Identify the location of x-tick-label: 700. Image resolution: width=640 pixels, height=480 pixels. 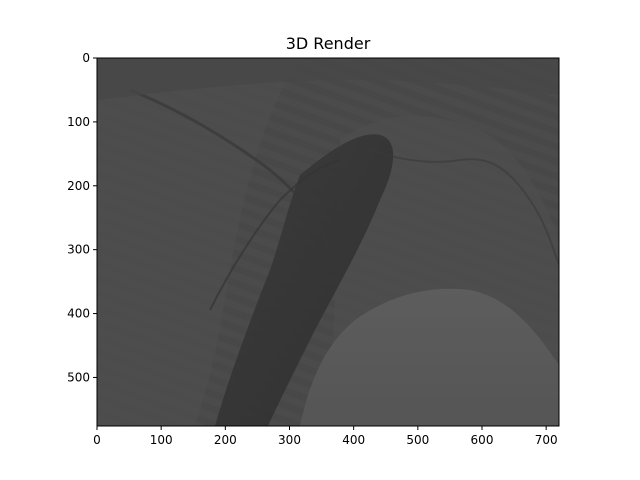
(546, 440).